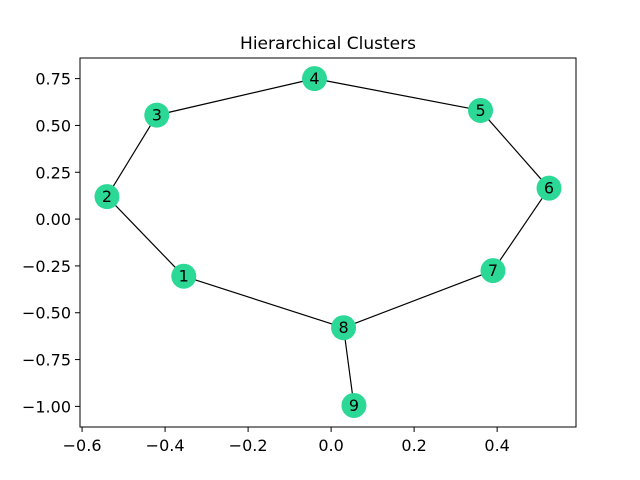 Image resolution: width=640 pixels, height=480 pixels. I want to click on node-label-5: 5, so click(480, 110).